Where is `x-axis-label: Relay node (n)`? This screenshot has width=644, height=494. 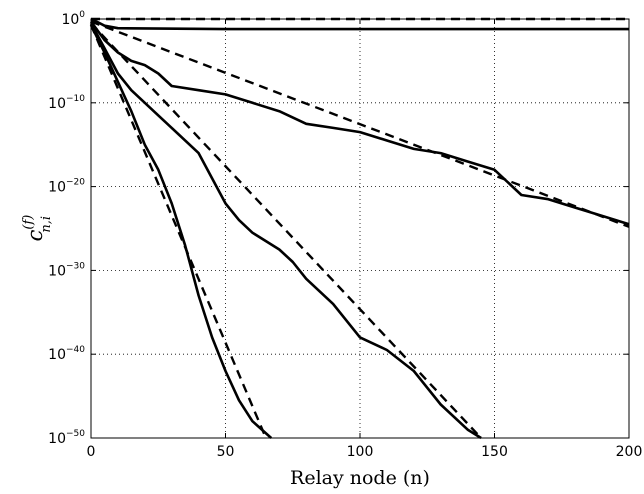 x-axis-label: Relay node (n) is located at coordinates (360, 478).